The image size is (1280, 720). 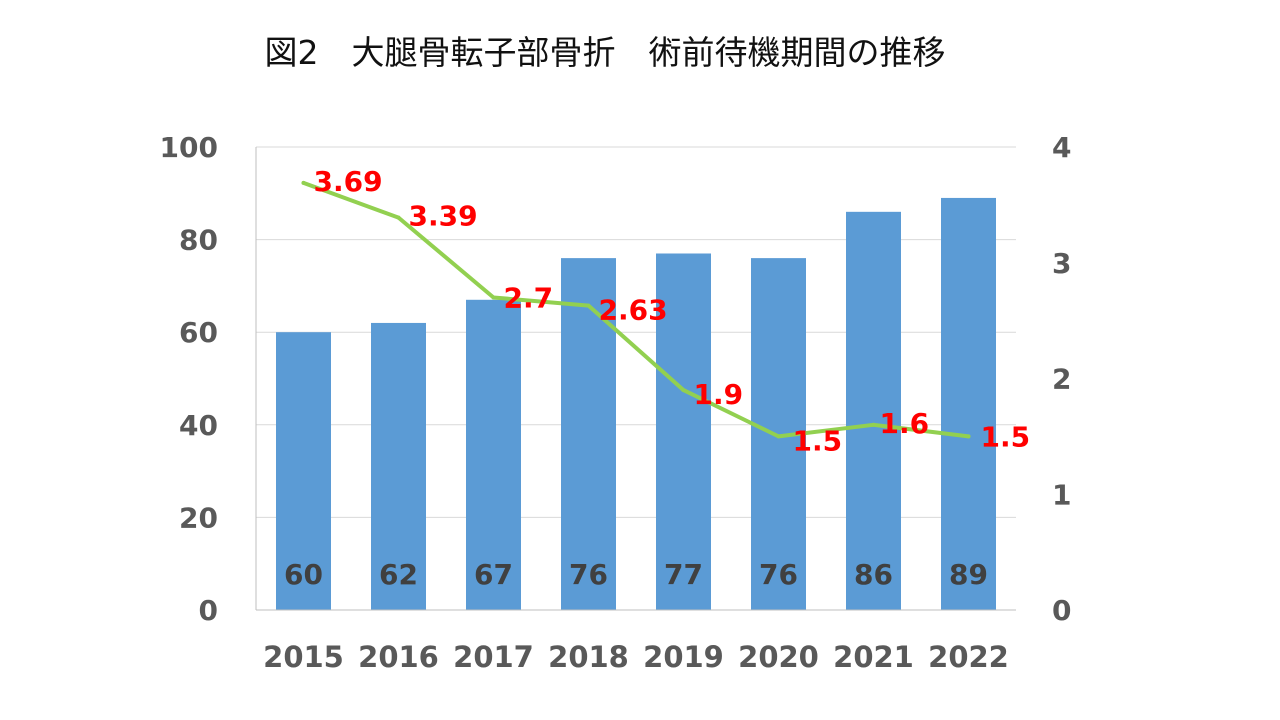 I want to click on x-tick-label: 2022, so click(x=968, y=657).